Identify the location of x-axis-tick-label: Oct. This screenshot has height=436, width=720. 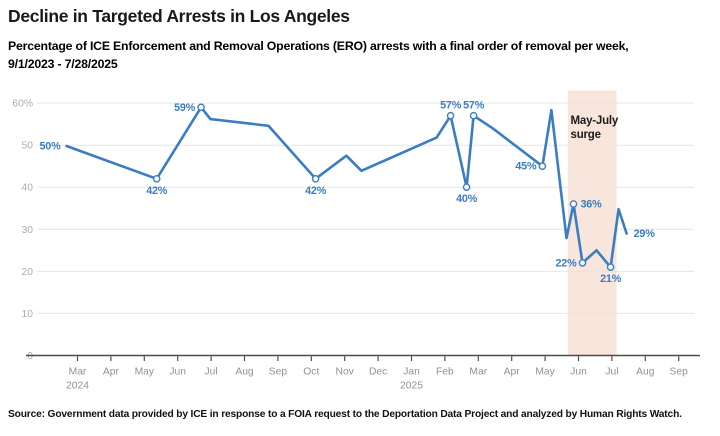
(311, 372).